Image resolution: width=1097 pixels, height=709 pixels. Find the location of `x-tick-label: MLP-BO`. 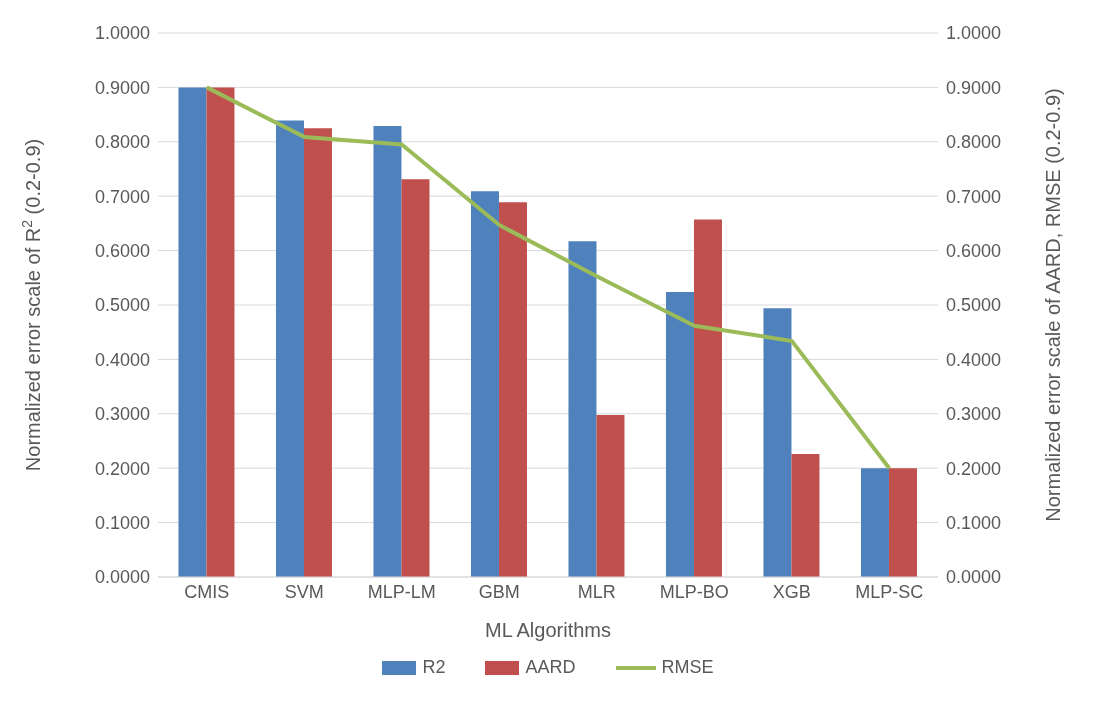

x-tick-label: MLP-BO is located at coordinates (694, 591).